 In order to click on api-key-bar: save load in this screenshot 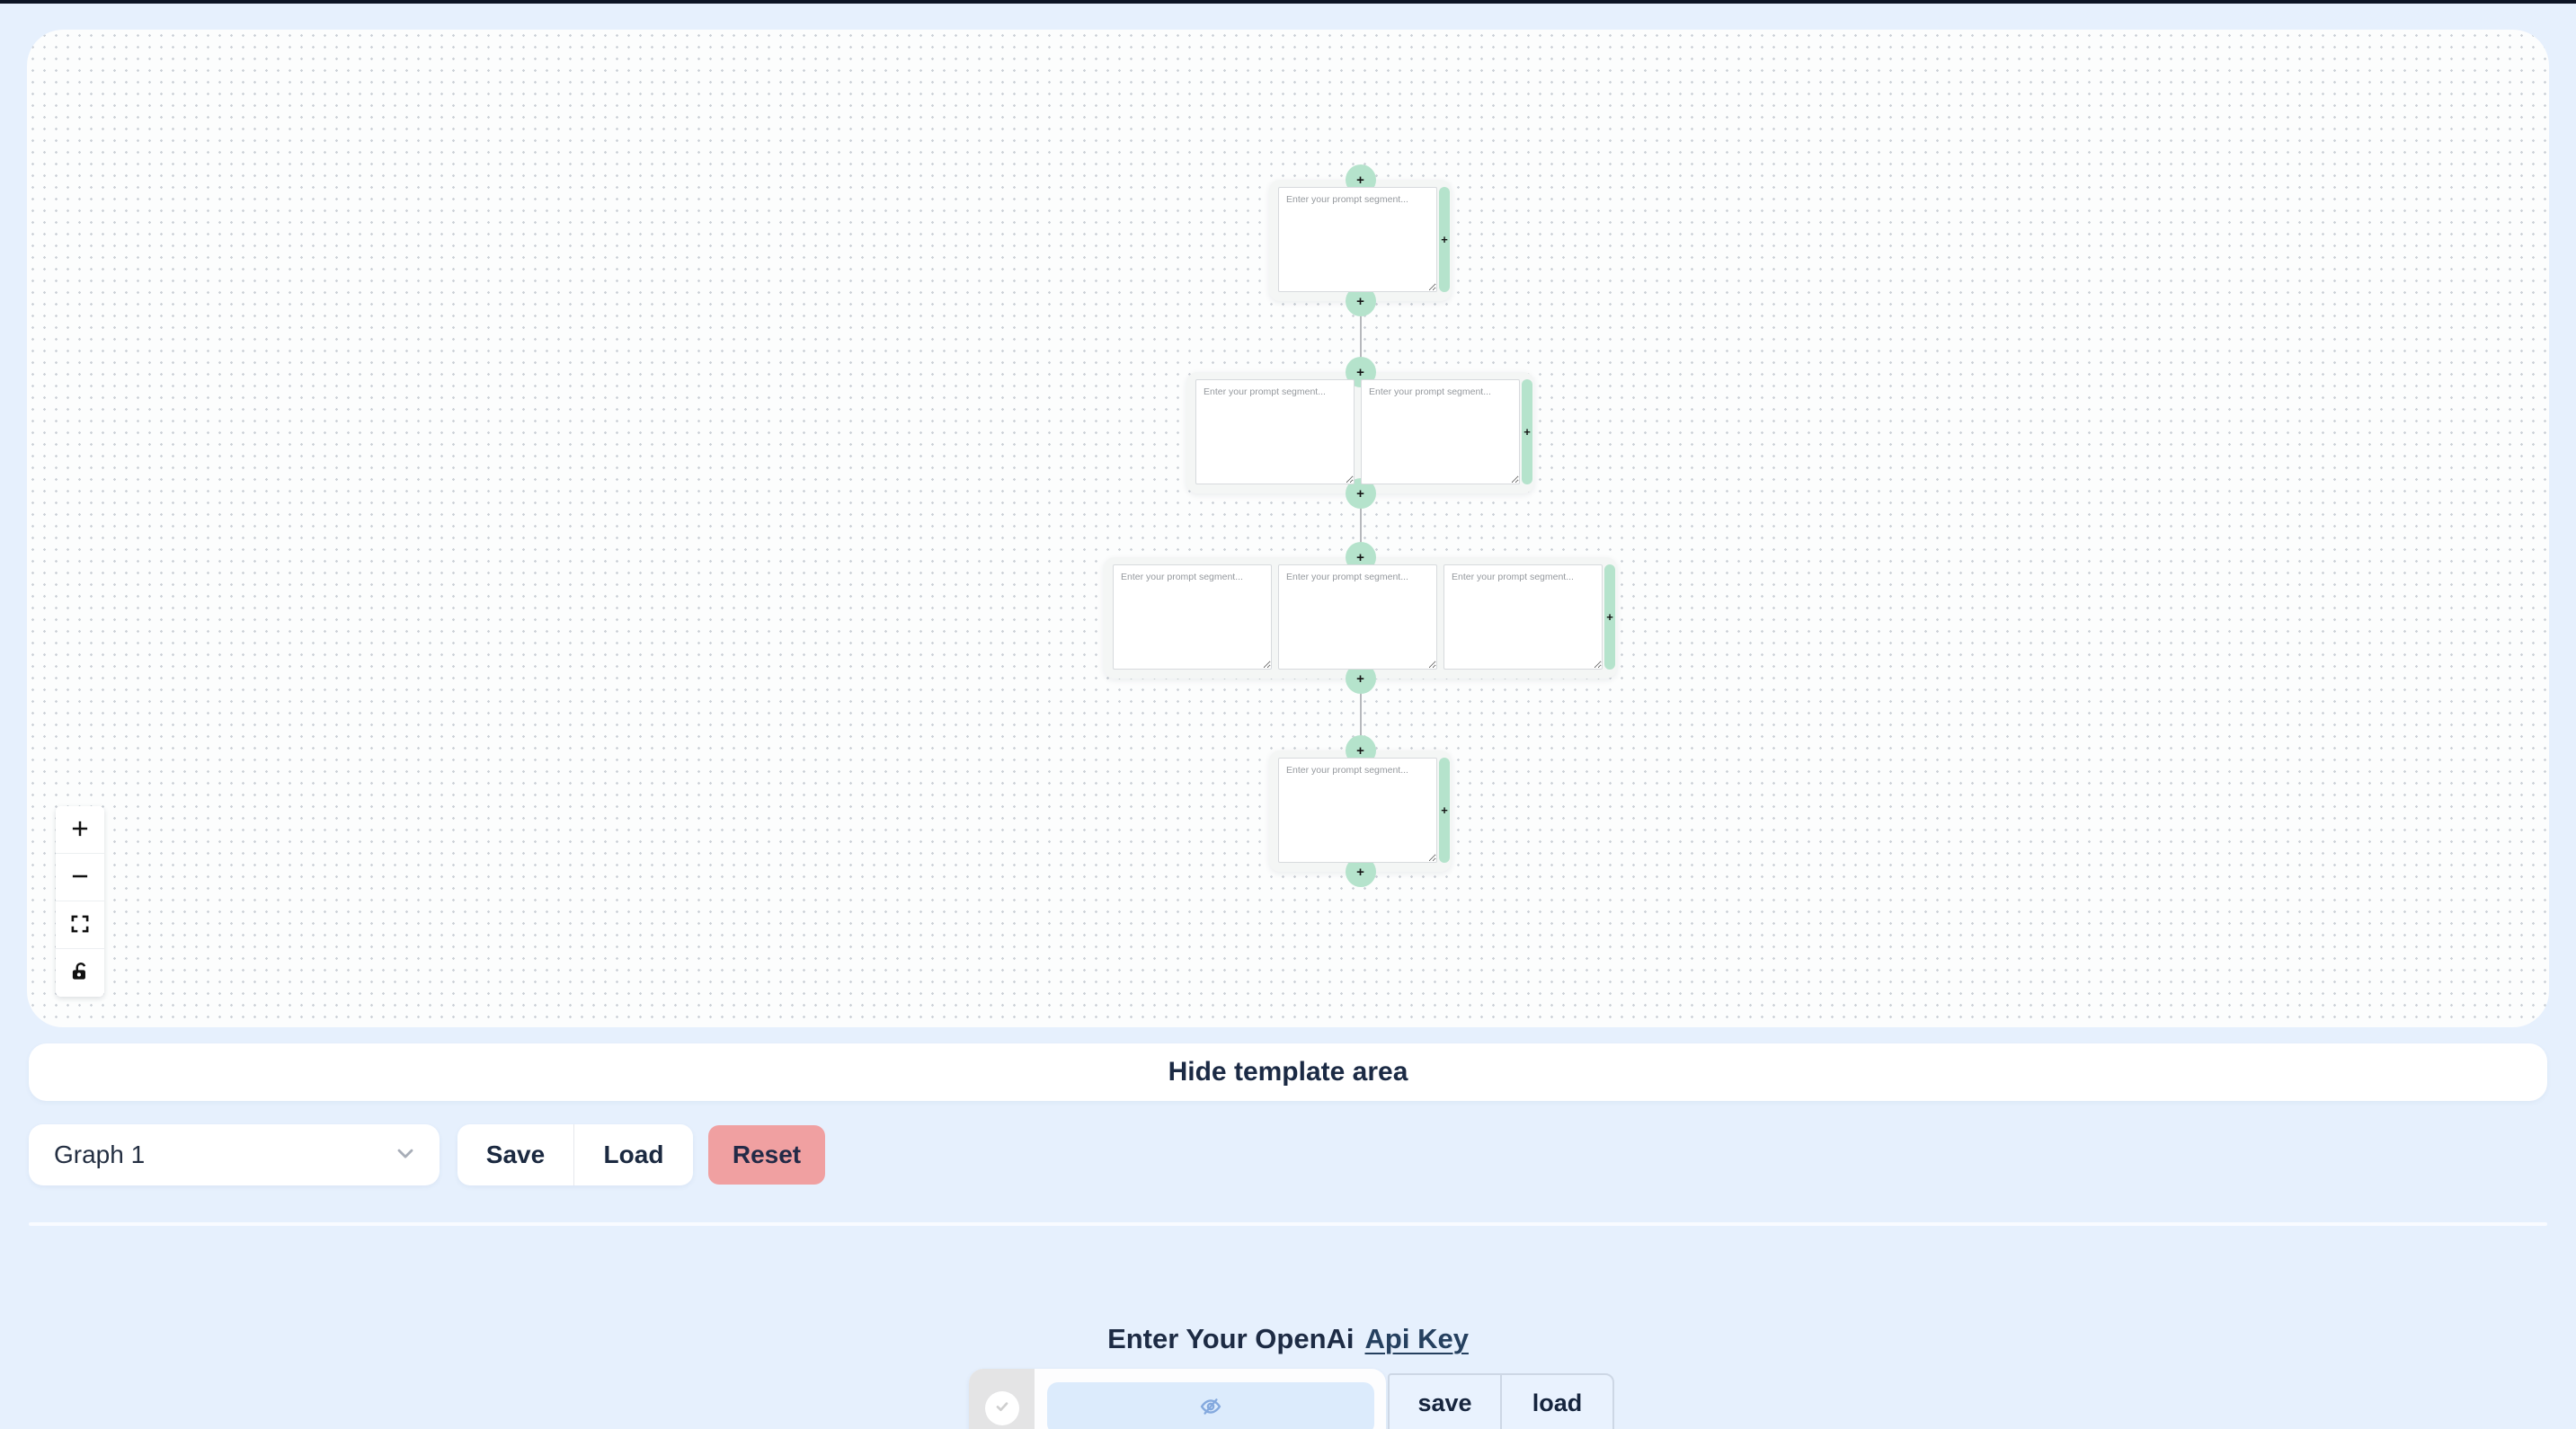, I will do `click(1291, 1399)`.